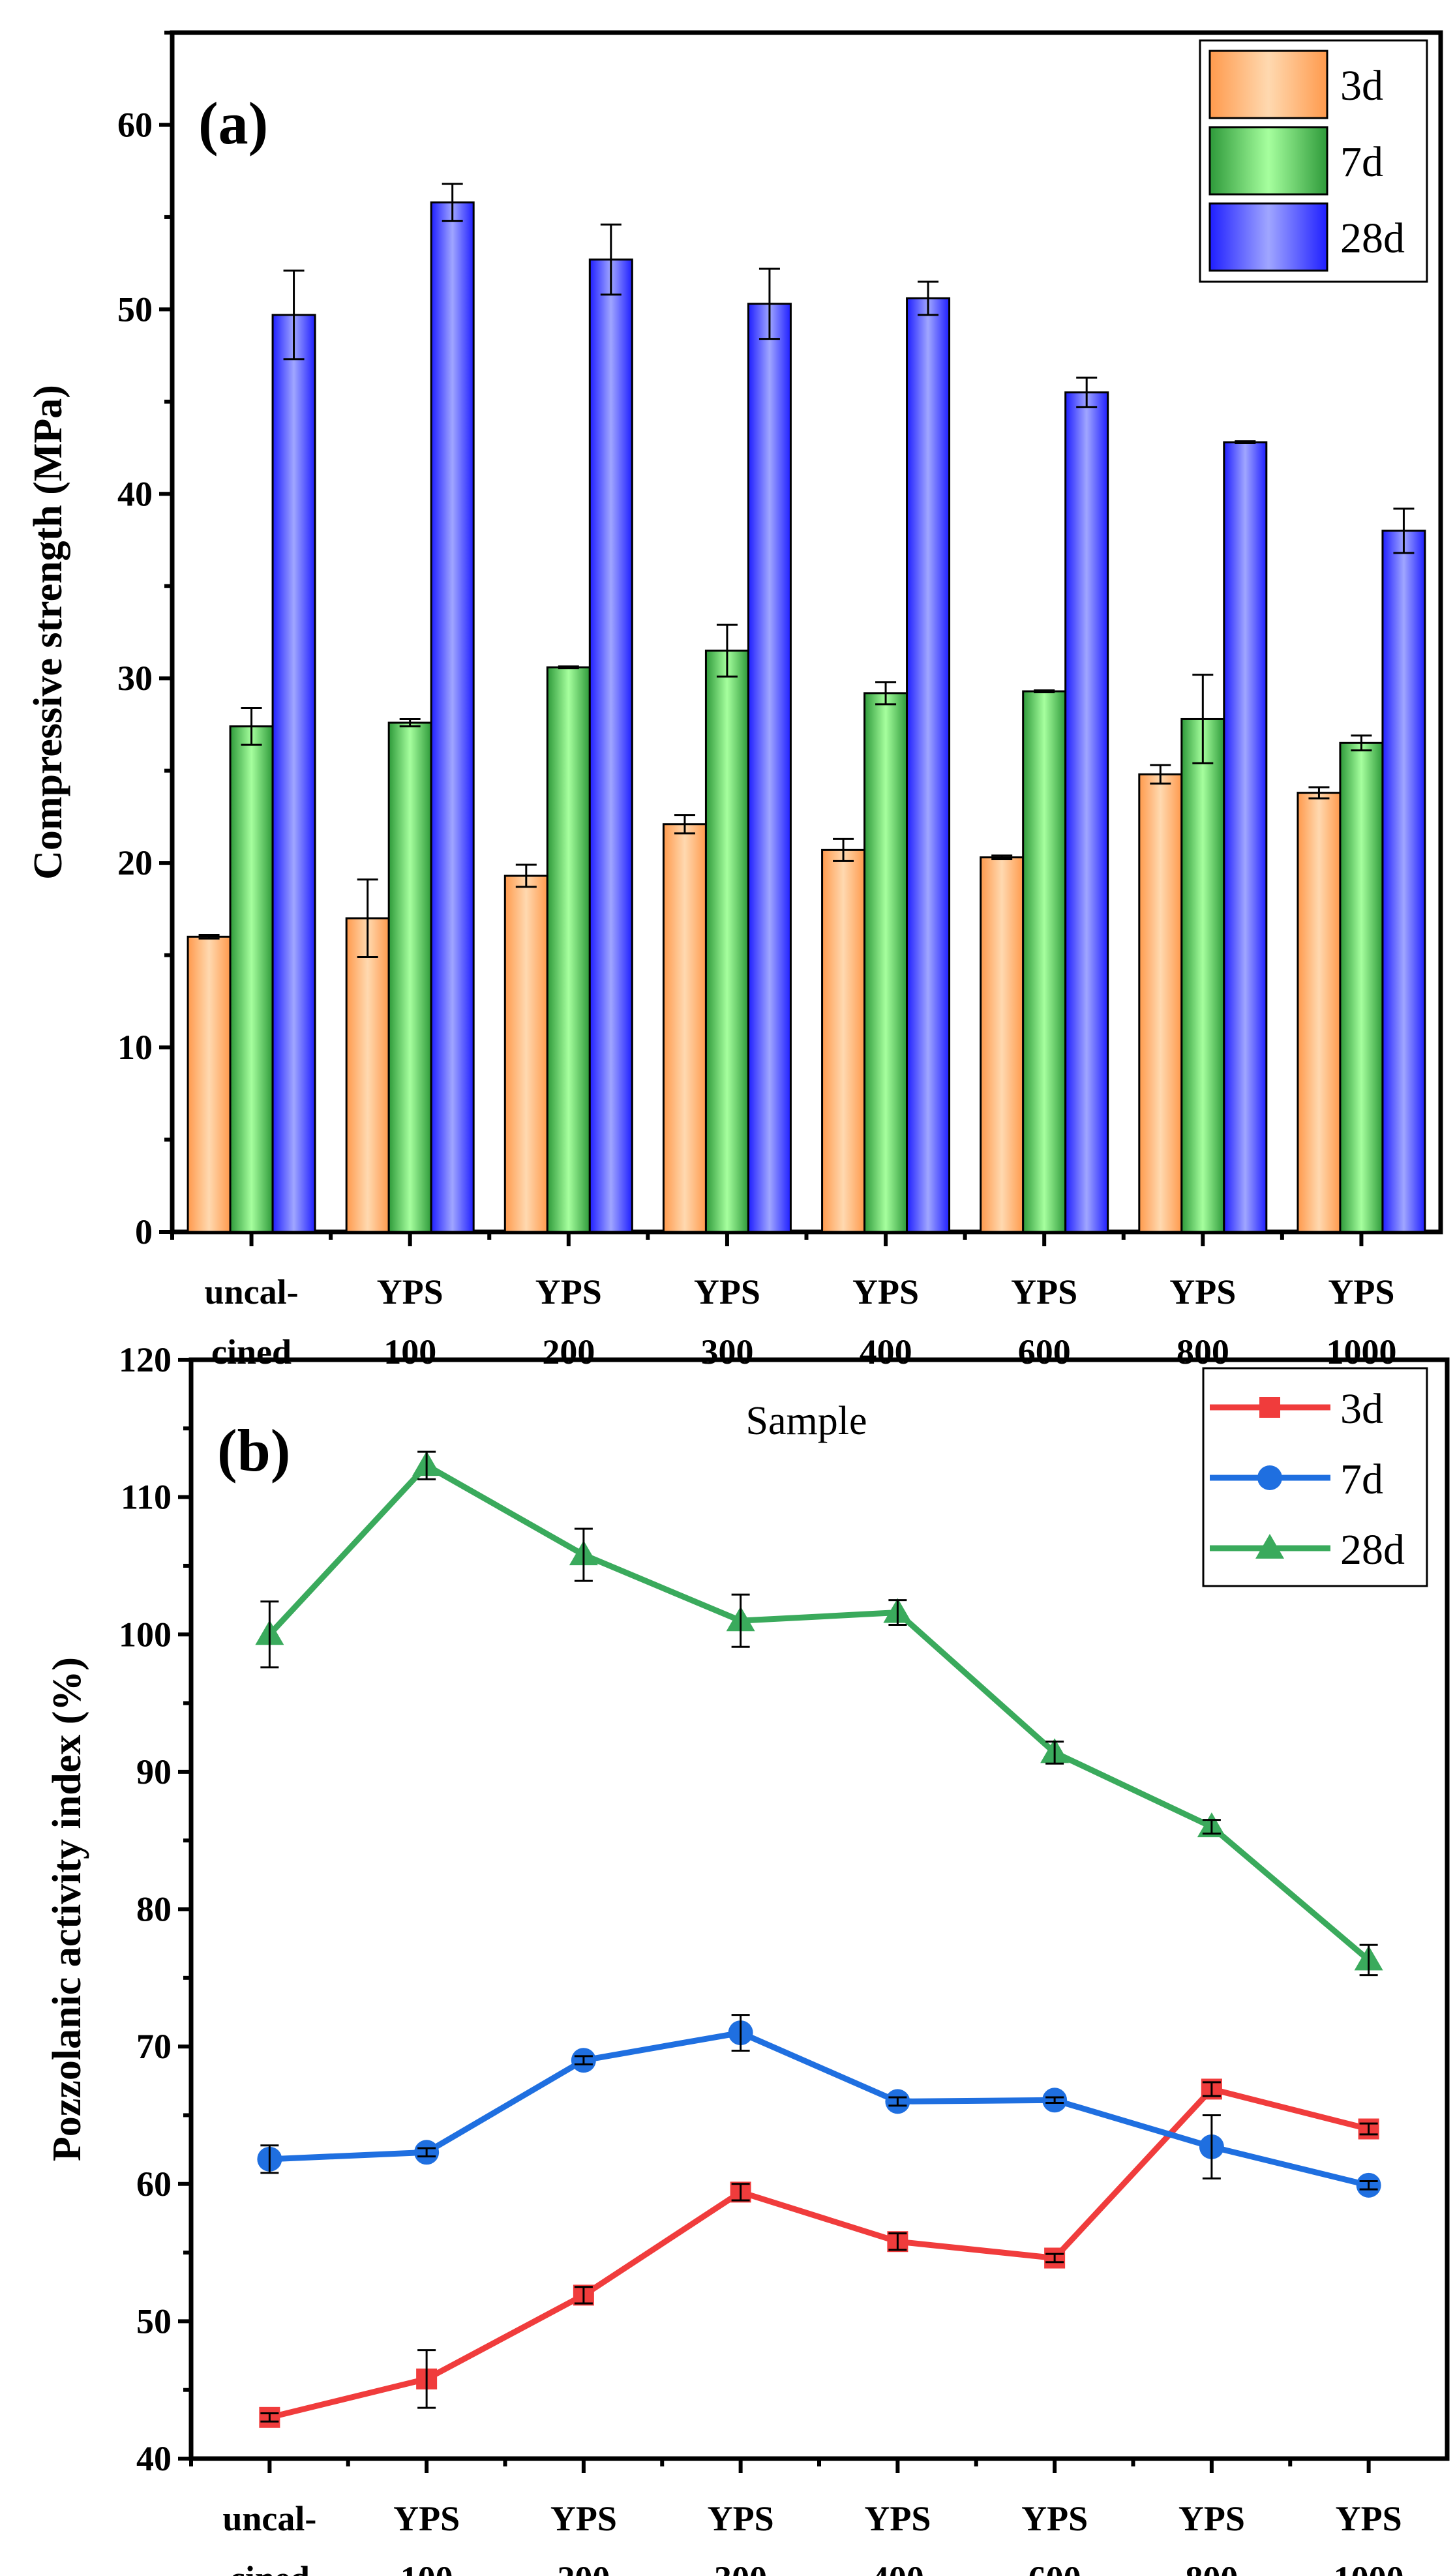 The image size is (1455, 2576). I want to click on y-tick-label: 80, so click(154, 1909).